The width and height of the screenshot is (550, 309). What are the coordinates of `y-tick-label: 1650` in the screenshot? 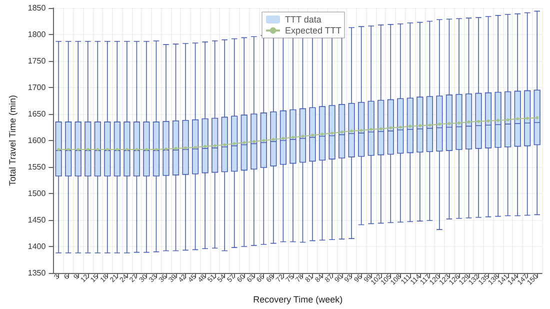 It's located at (37, 114).